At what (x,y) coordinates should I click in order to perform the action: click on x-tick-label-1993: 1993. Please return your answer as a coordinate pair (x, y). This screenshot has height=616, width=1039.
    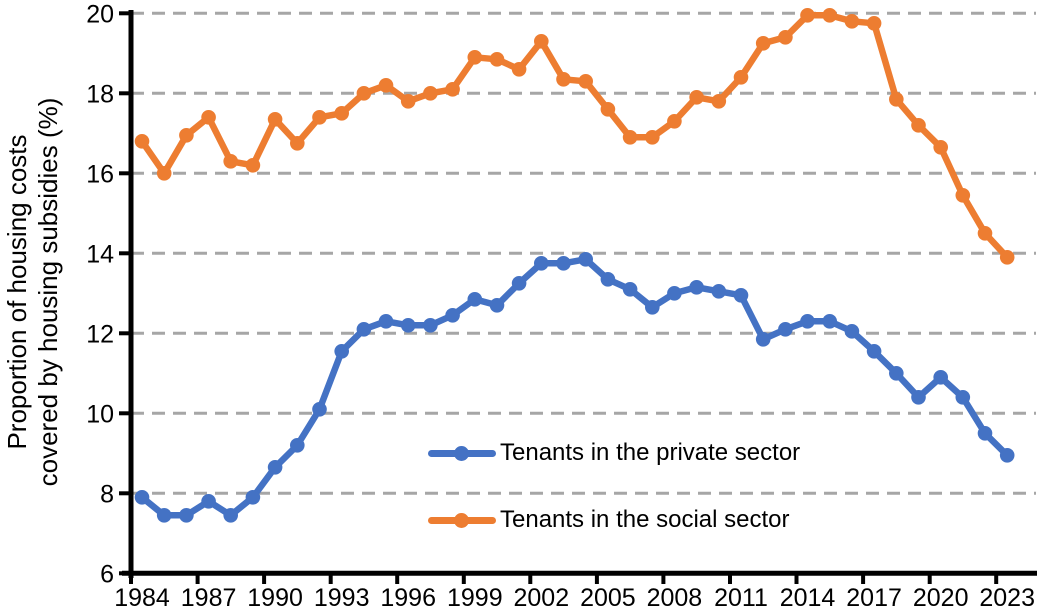
    Looking at the image, I should click on (342, 598).